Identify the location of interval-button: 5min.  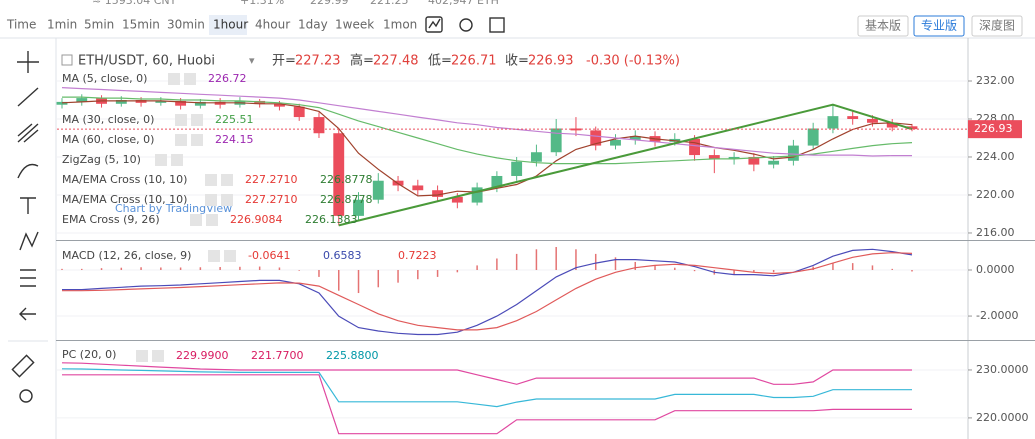
(99, 25).